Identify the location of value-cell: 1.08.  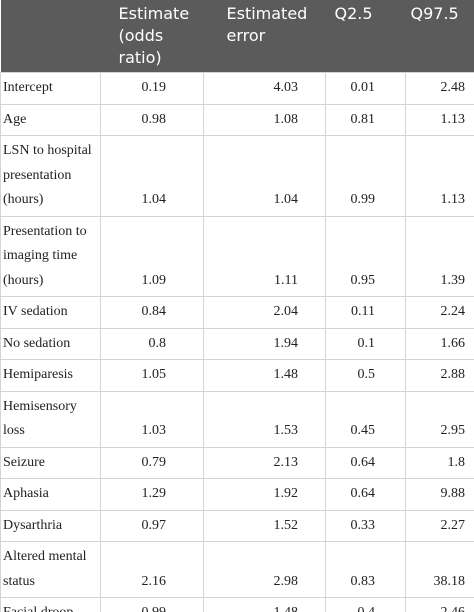
(264, 119).